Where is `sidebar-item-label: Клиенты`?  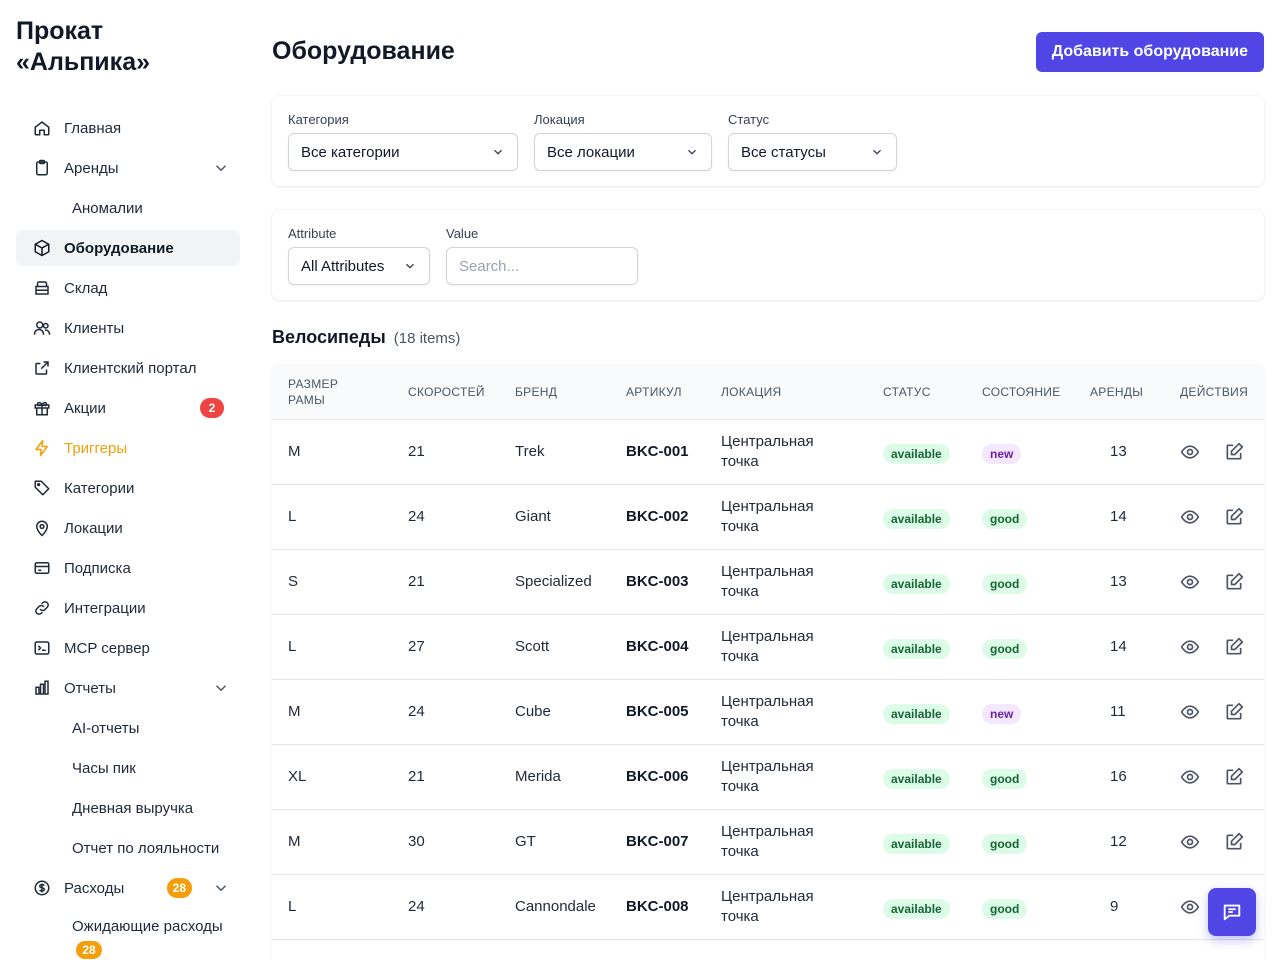 sidebar-item-label: Клиенты is located at coordinates (94, 328).